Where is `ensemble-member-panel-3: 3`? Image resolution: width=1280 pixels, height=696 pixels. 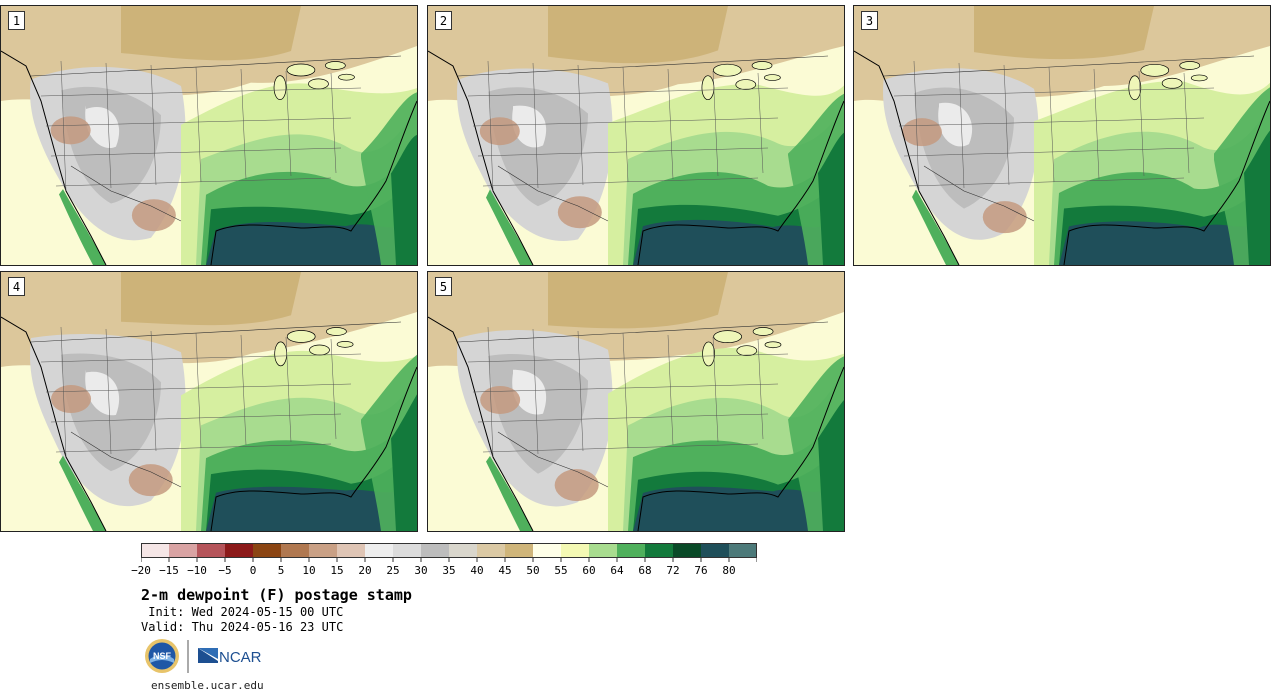 ensemble-member-panel-3: 3 is located at coordinates (1062, 135).